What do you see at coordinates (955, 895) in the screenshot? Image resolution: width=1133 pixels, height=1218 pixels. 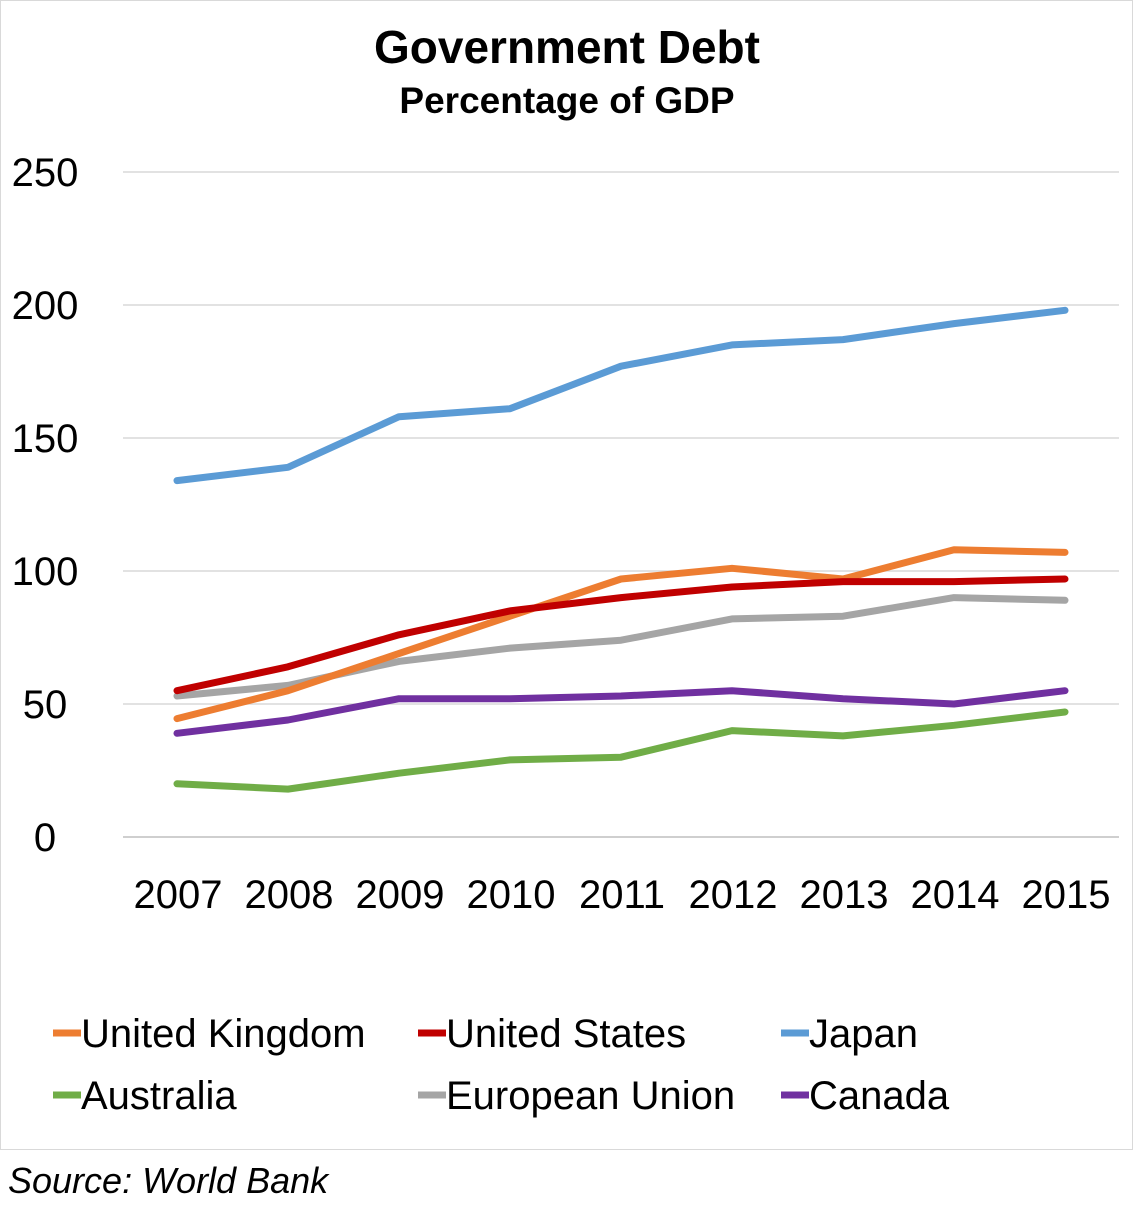 I see `x-tick-label: 2014` at bounding box center [955, 895].